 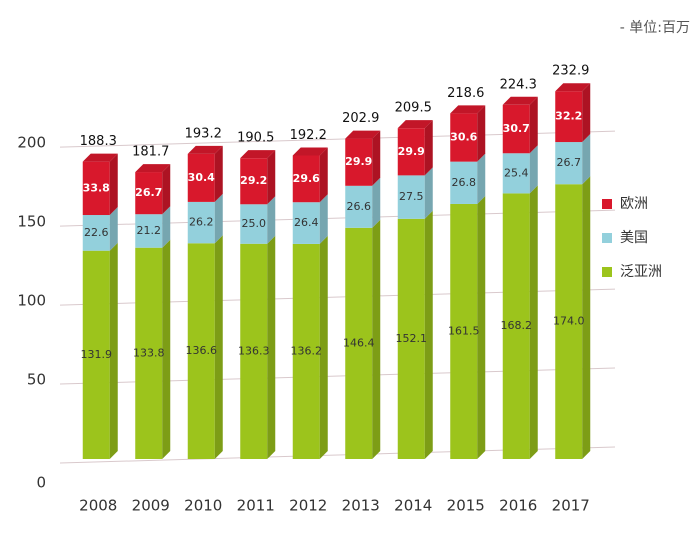 I want to click on x-tick-label: 2011, so click(x=256, y=506).